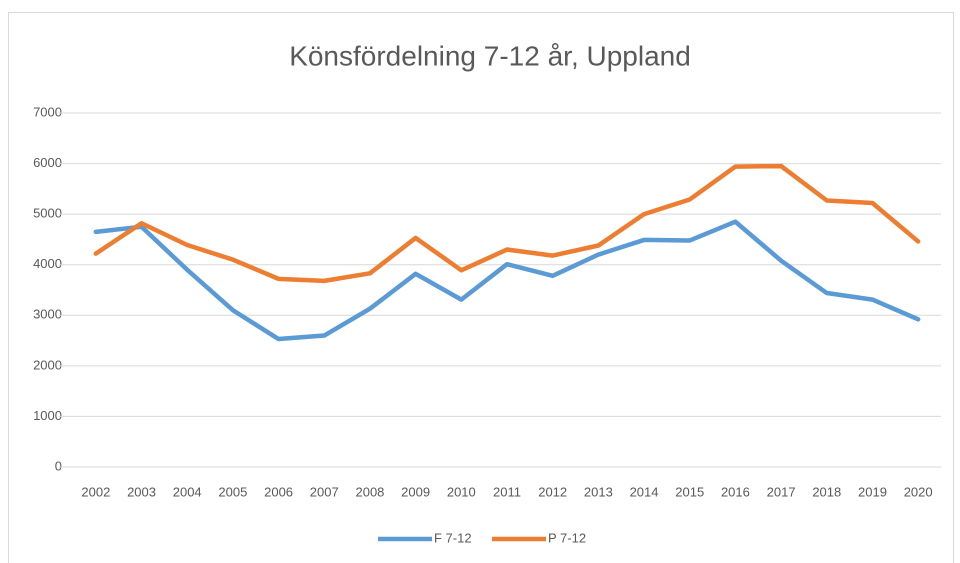  I want to click on x-tick-label: 2015, so click(689, 491).